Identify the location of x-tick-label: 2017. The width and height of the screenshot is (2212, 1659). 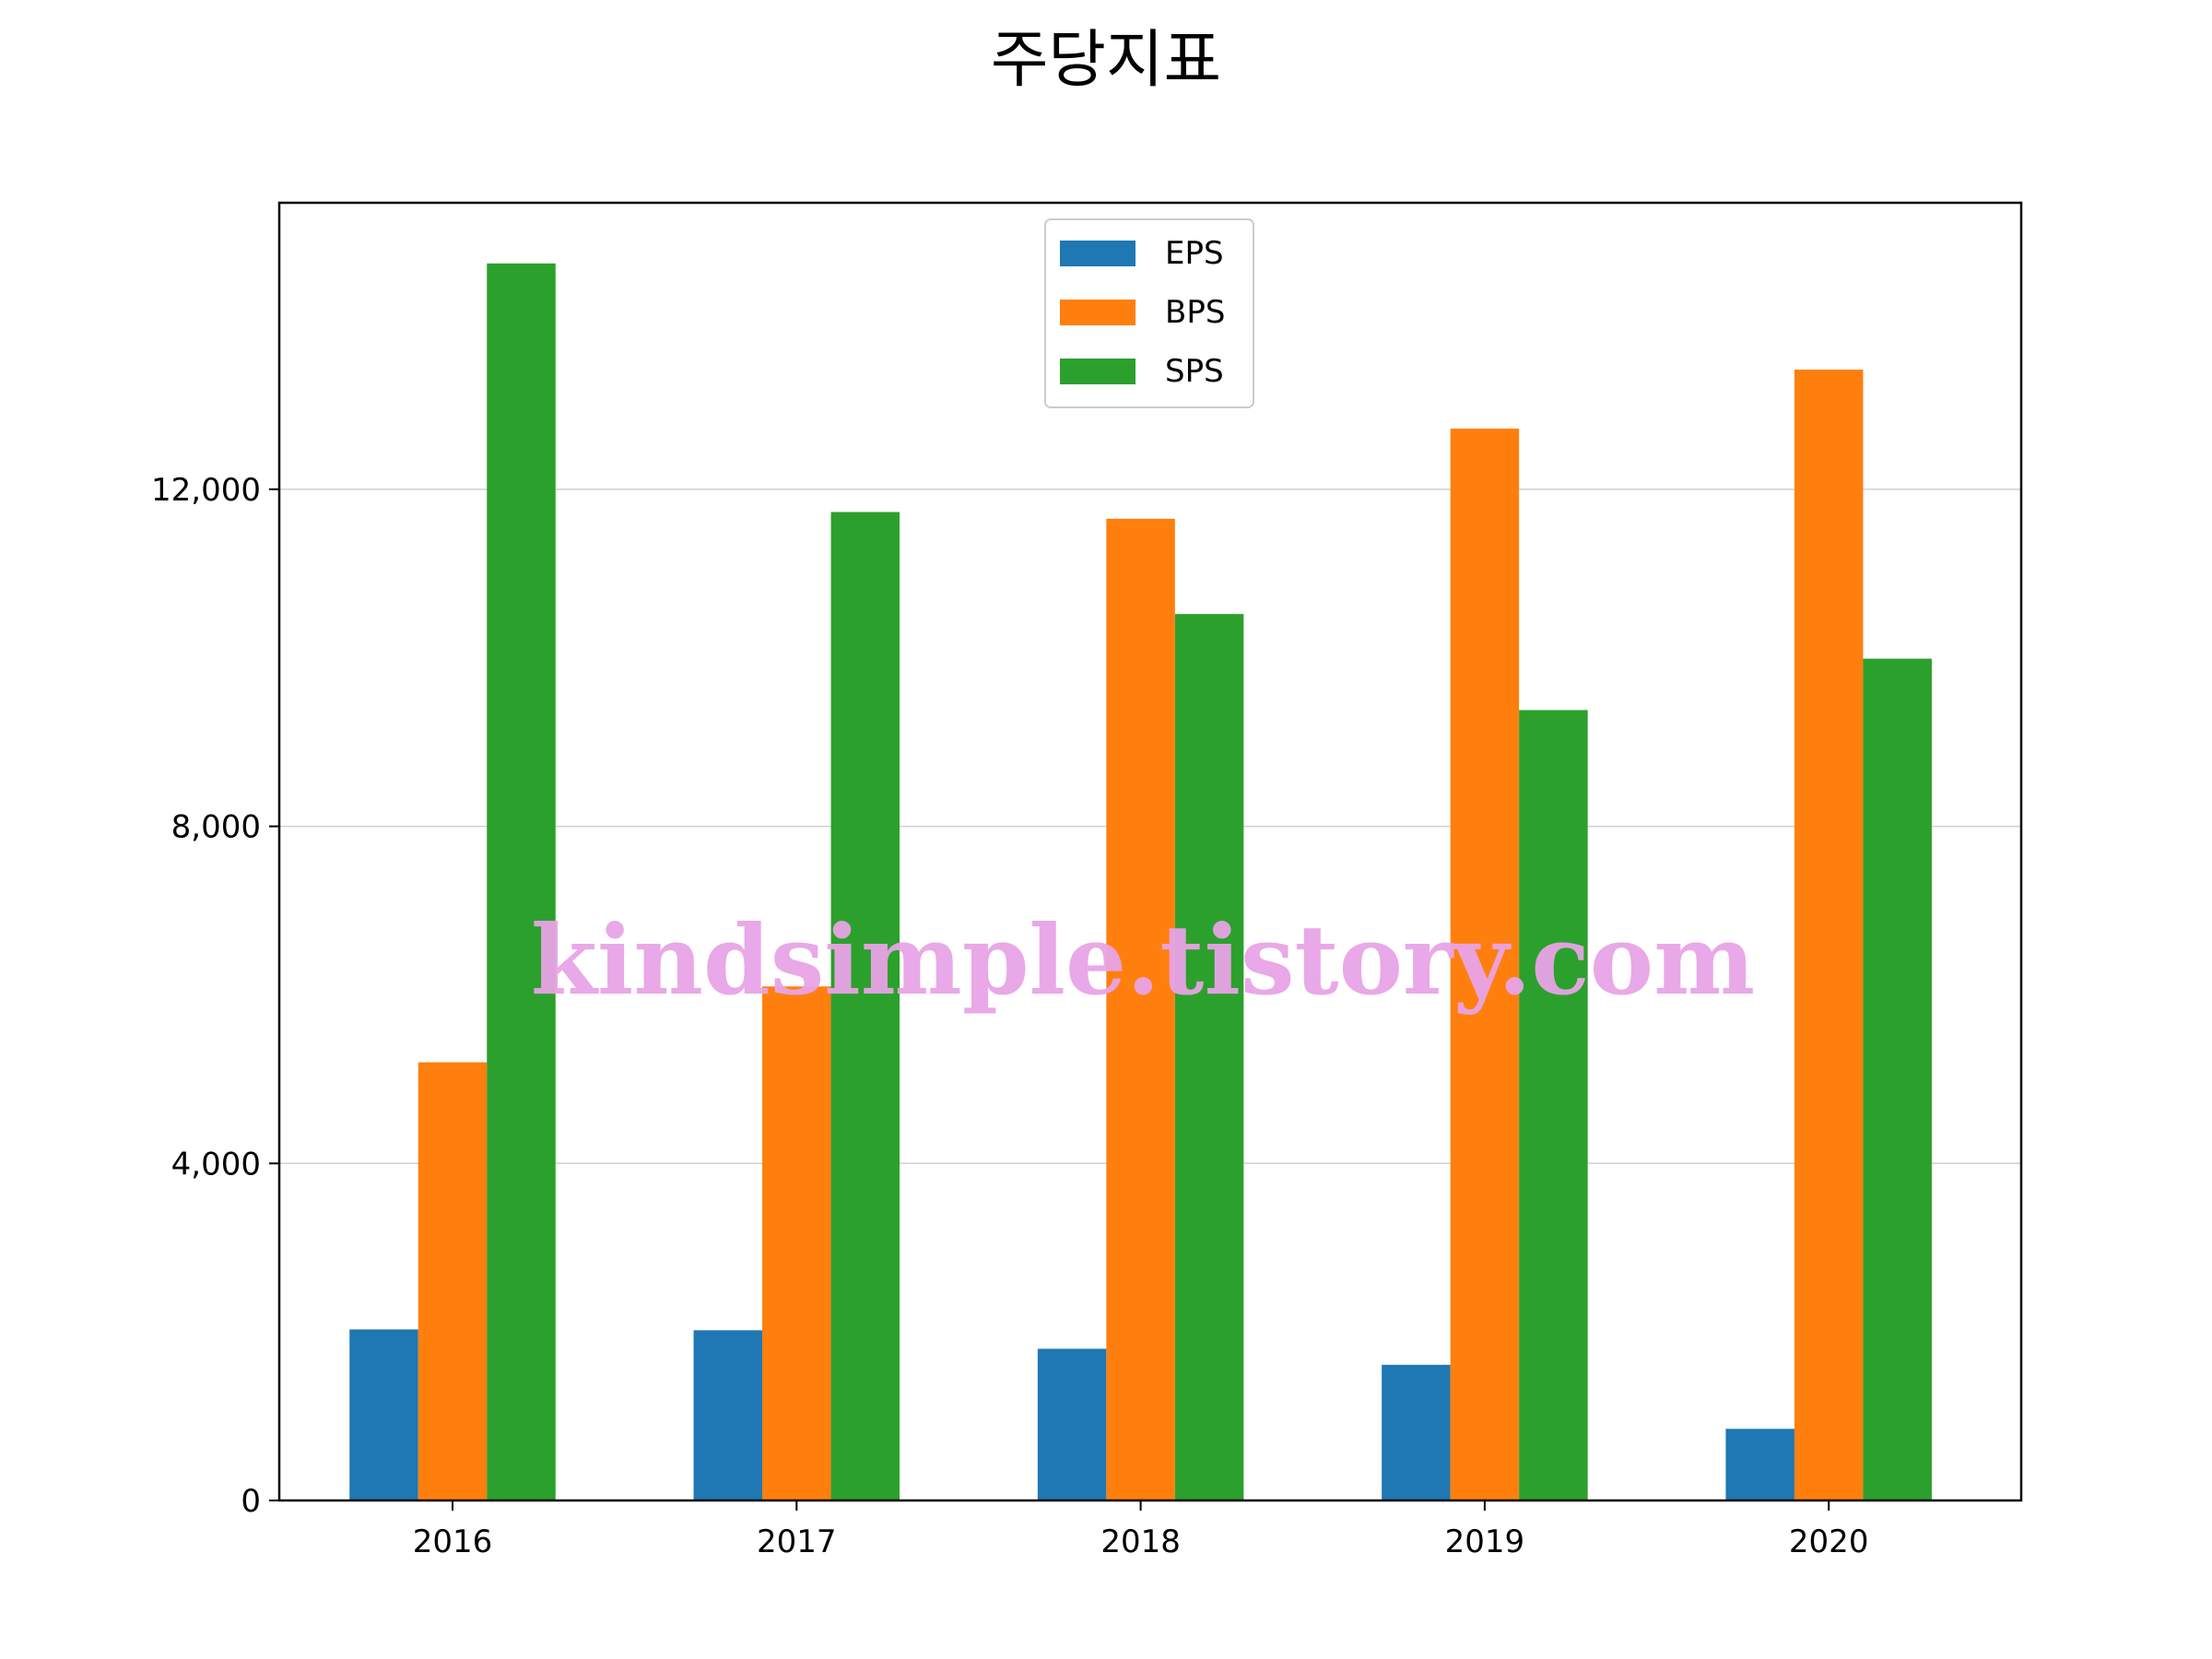
(797, 1542).